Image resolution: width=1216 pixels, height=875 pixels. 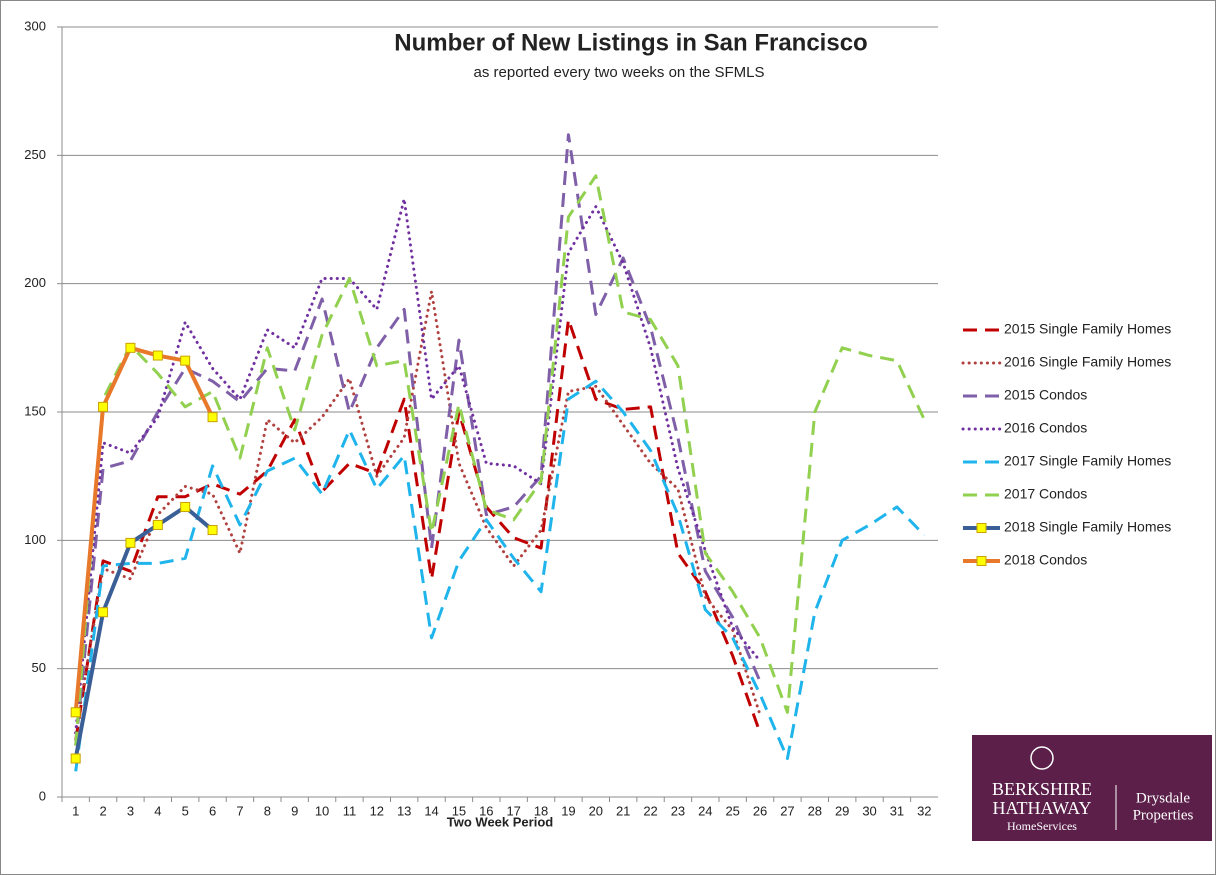 What do you see at coordinates (623, 810) in the screenshot?
I see `x-tick-label: 21` at bounding box center [623, 810].